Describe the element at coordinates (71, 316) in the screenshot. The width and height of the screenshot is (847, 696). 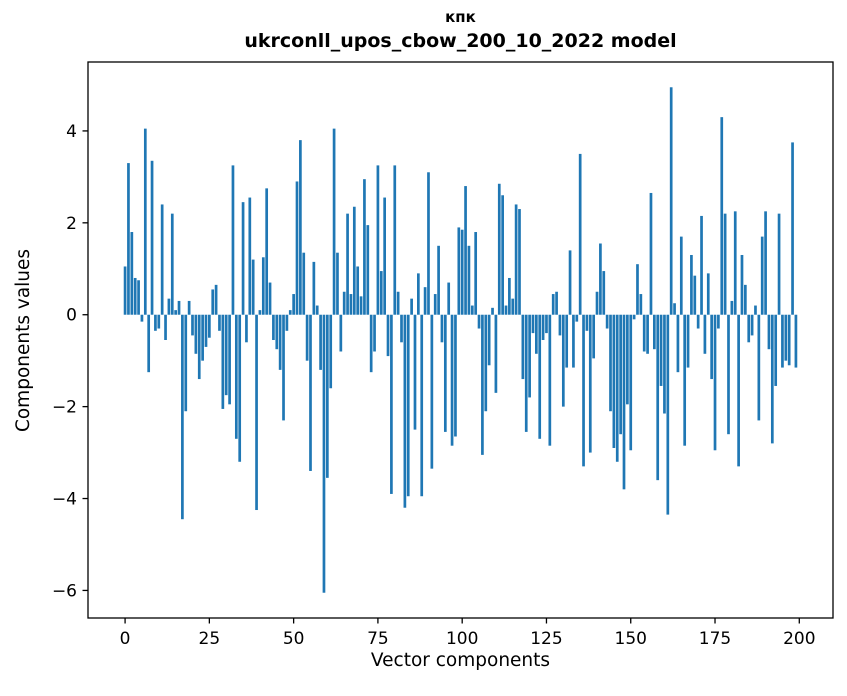
I see `y-tick-label: 0` at that location.